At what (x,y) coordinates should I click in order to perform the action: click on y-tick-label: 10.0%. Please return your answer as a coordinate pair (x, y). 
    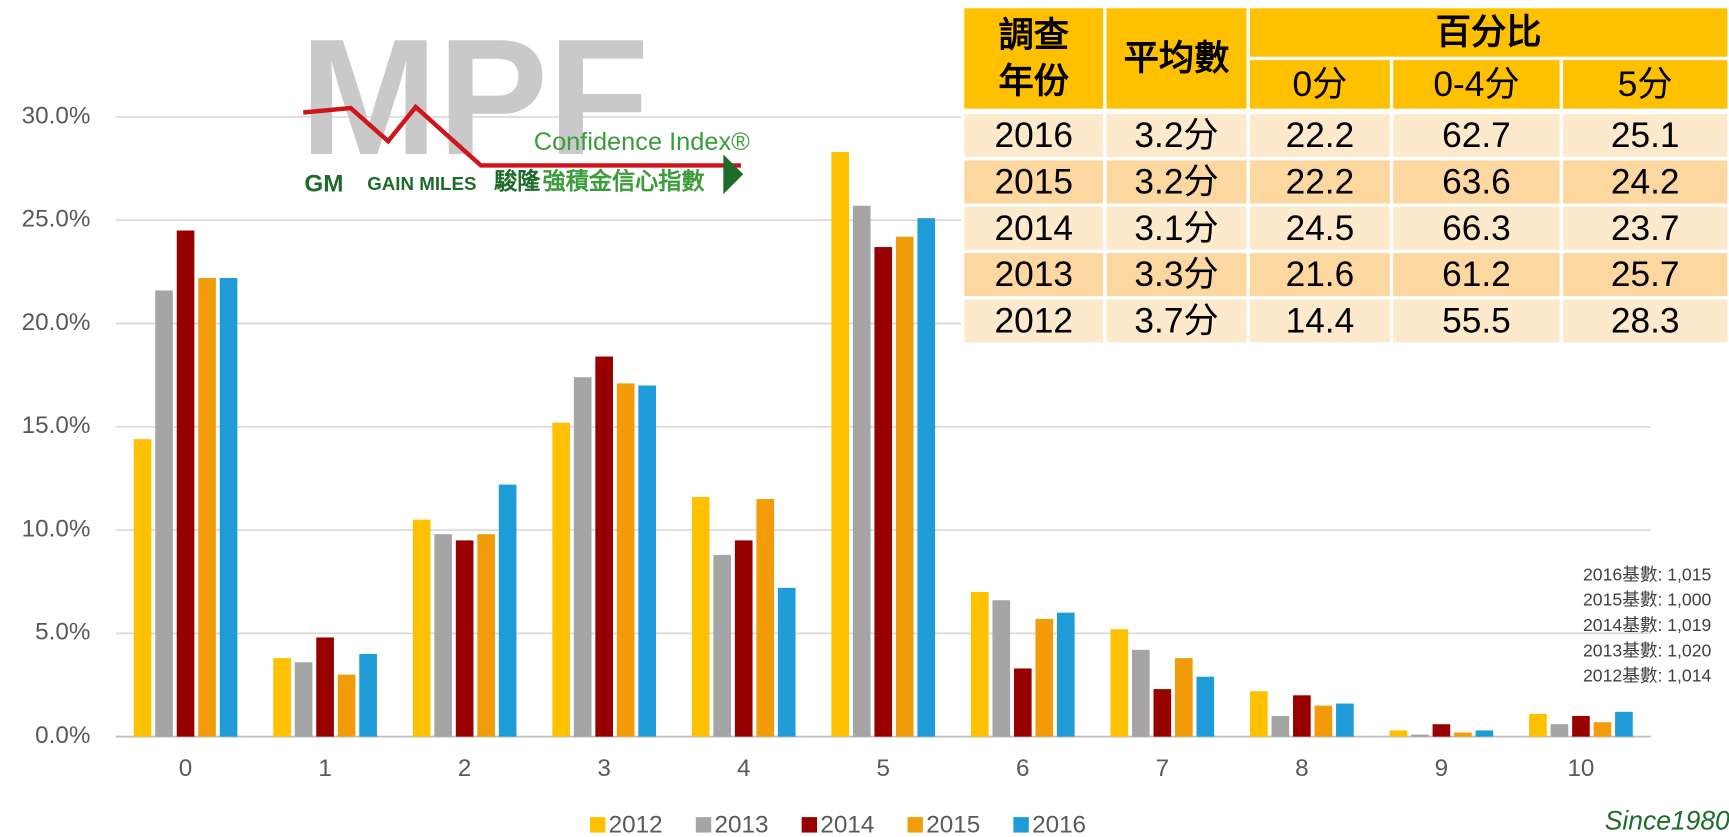
    Looking at the image, I should click on (56, 528).